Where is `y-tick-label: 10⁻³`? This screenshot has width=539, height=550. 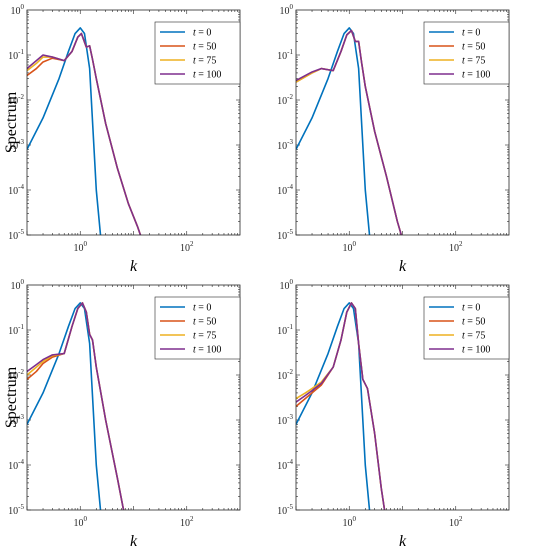
y-tick-label: 10⁻³ is located at coordinates (16, 145).